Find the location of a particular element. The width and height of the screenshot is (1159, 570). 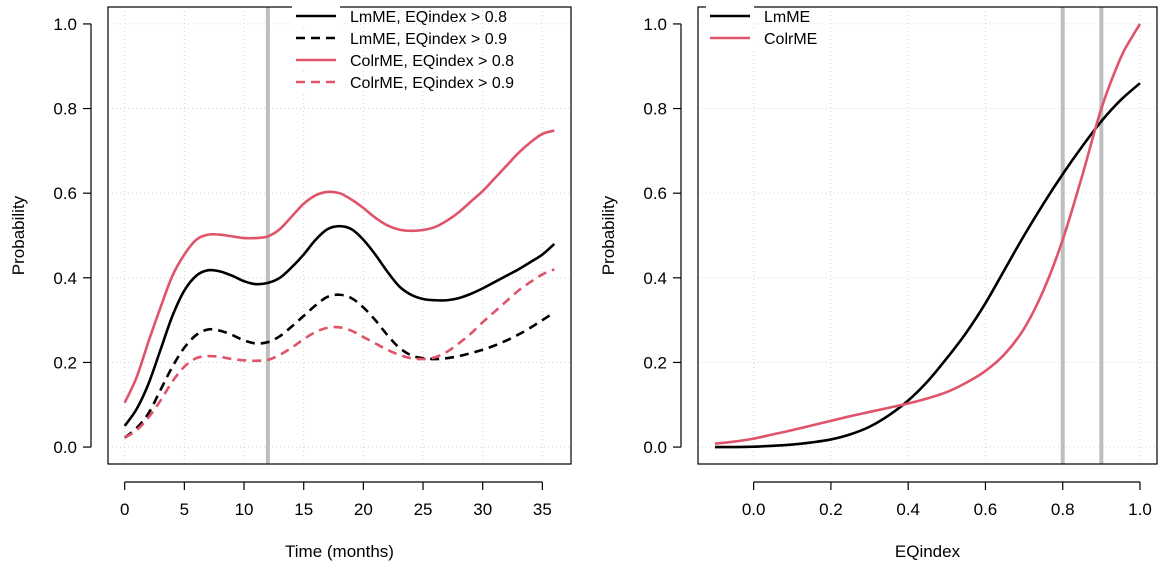

x-tick-label: 0 is located at coordinates (124, 509).